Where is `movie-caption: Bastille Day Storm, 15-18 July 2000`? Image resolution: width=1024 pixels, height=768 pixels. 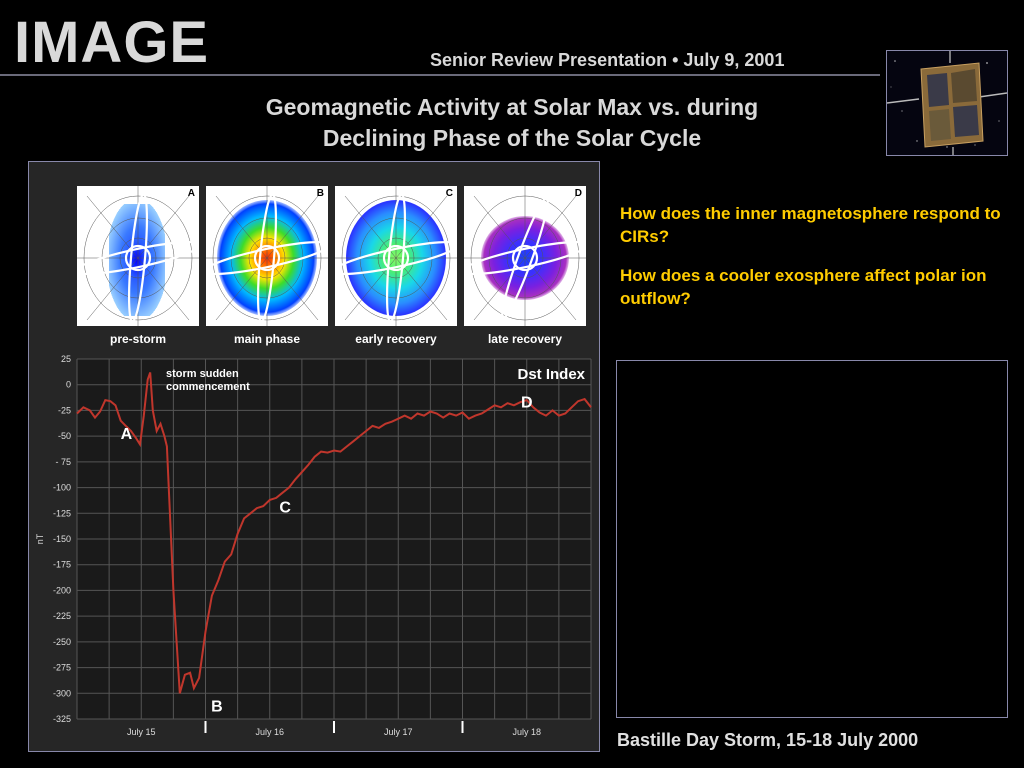 movie-caption: Bastille Day Storm, 15-18 July 2000 is located at coordinates (768, 740).